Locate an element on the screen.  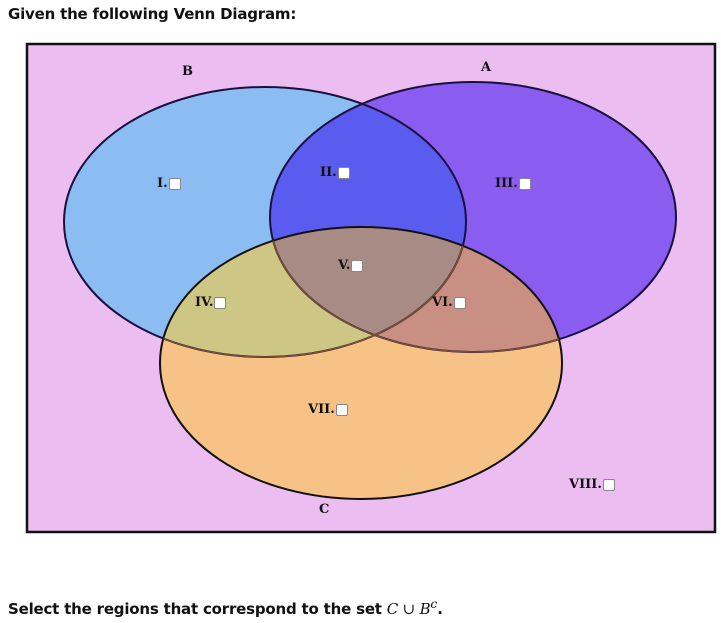
region-a-b-c is located at coordinates (368, 289).